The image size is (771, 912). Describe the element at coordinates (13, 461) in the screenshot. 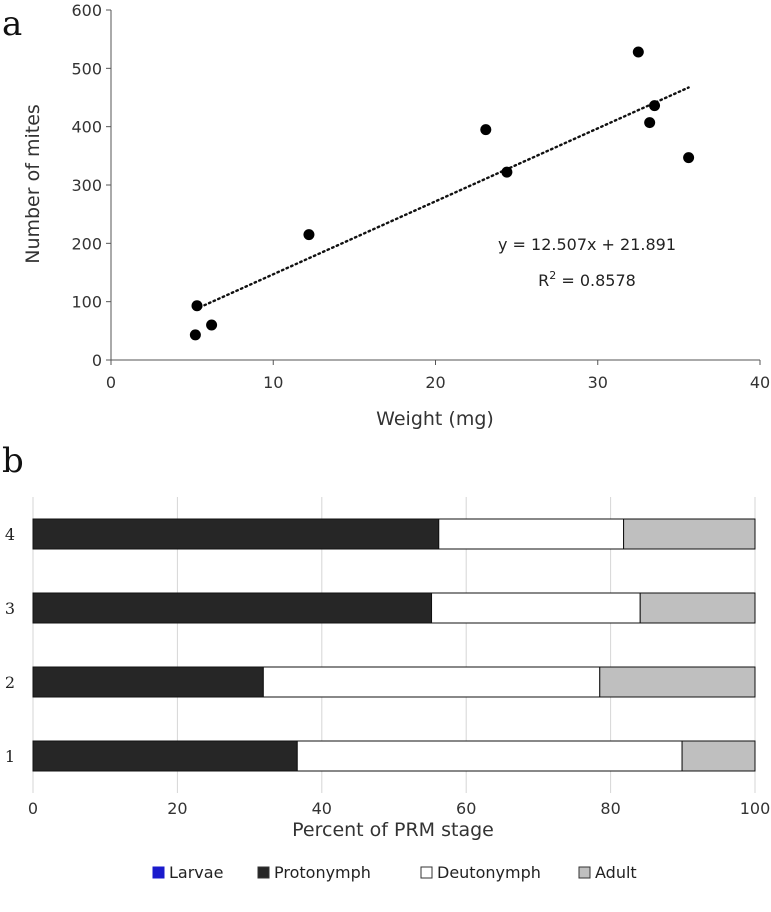

I see `panel-b-letter: b` at that location.